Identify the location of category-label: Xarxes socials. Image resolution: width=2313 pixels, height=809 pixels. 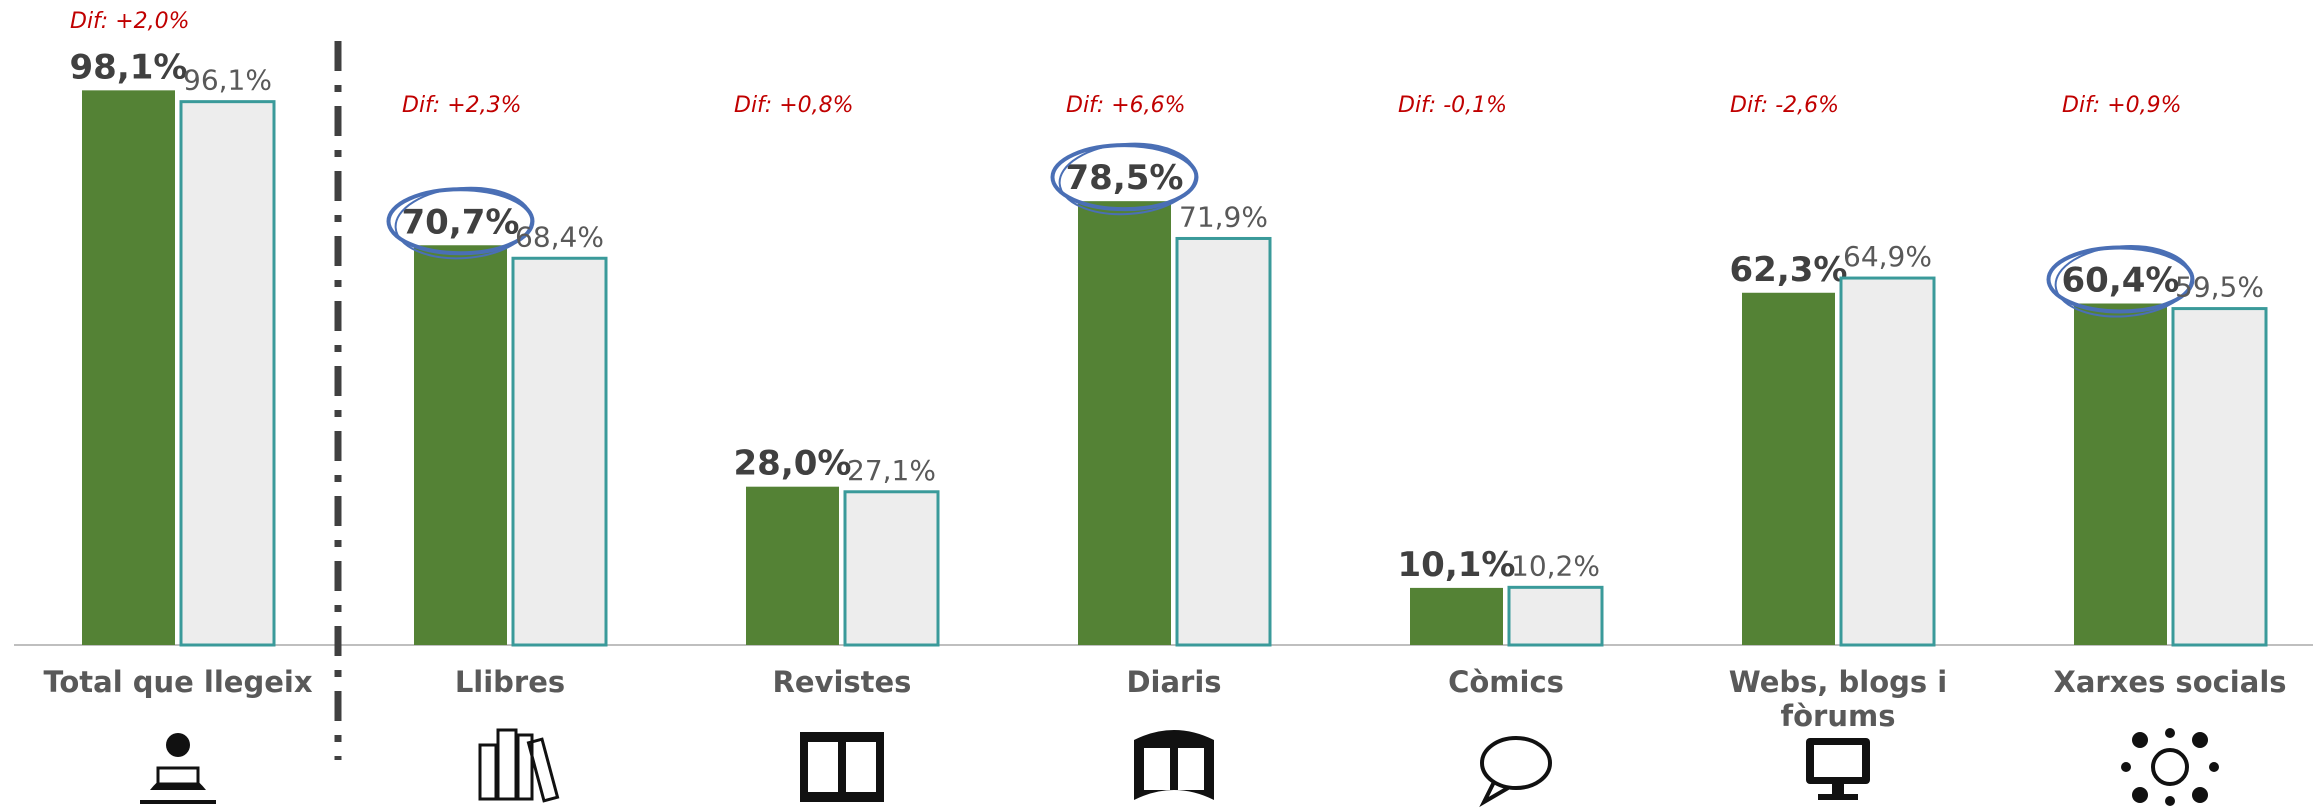
(2170, 682).